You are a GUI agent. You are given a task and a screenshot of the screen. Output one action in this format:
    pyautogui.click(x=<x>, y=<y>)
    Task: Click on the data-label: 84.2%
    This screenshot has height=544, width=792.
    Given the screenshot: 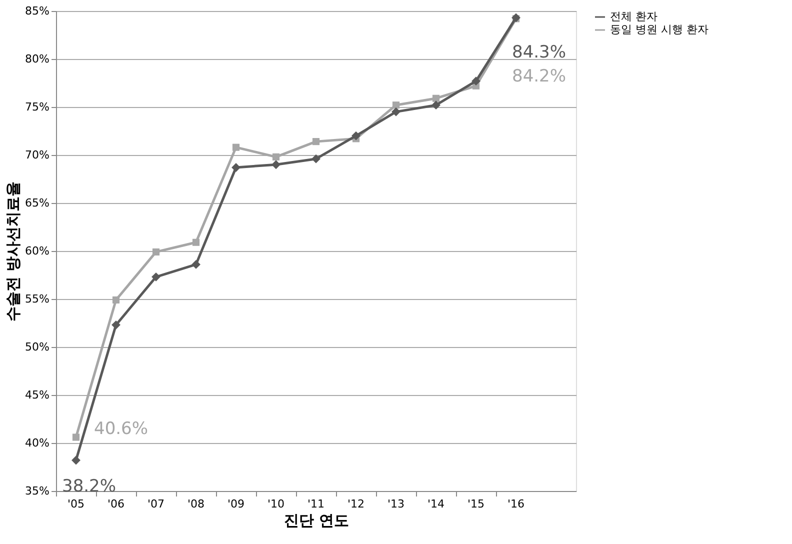 What is the action you would take?
    pyautogui.click(x=539, y=76)
    